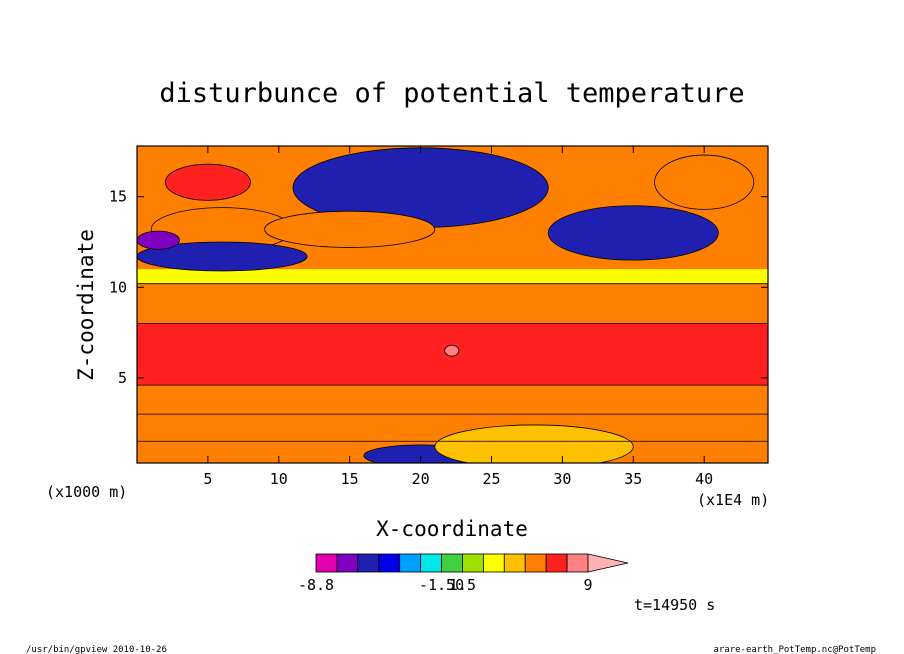 This screenshot has width=904, height=654. I want to click on colorbar-arrow, so click(608, 563).